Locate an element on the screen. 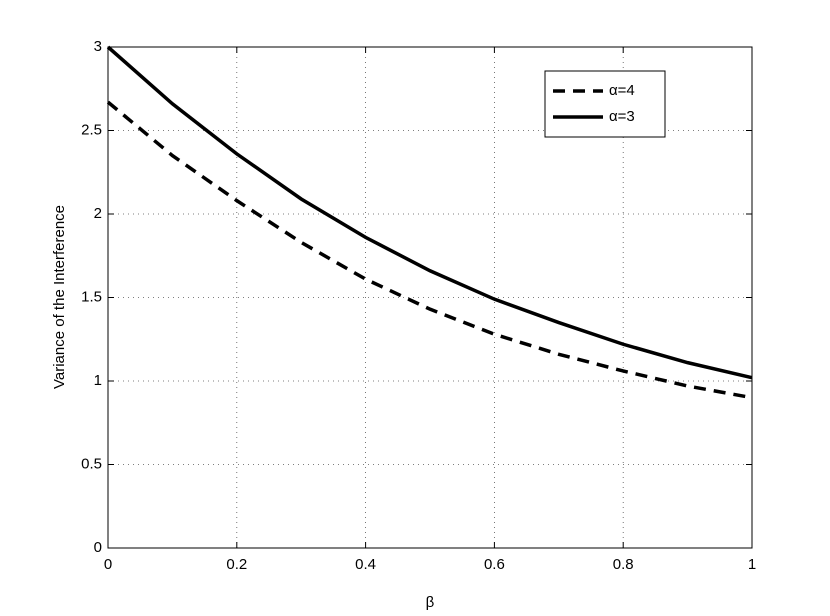 The image size is (830, 616). y-tick-label: 3 is located at coordinates (98, 46).